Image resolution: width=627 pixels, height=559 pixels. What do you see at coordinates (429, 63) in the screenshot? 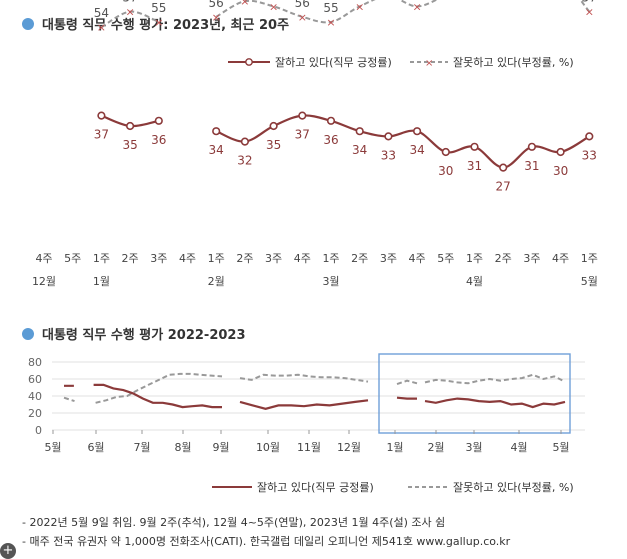
I see `legend-negative-marker: ×` at bounding box center [429, 63].